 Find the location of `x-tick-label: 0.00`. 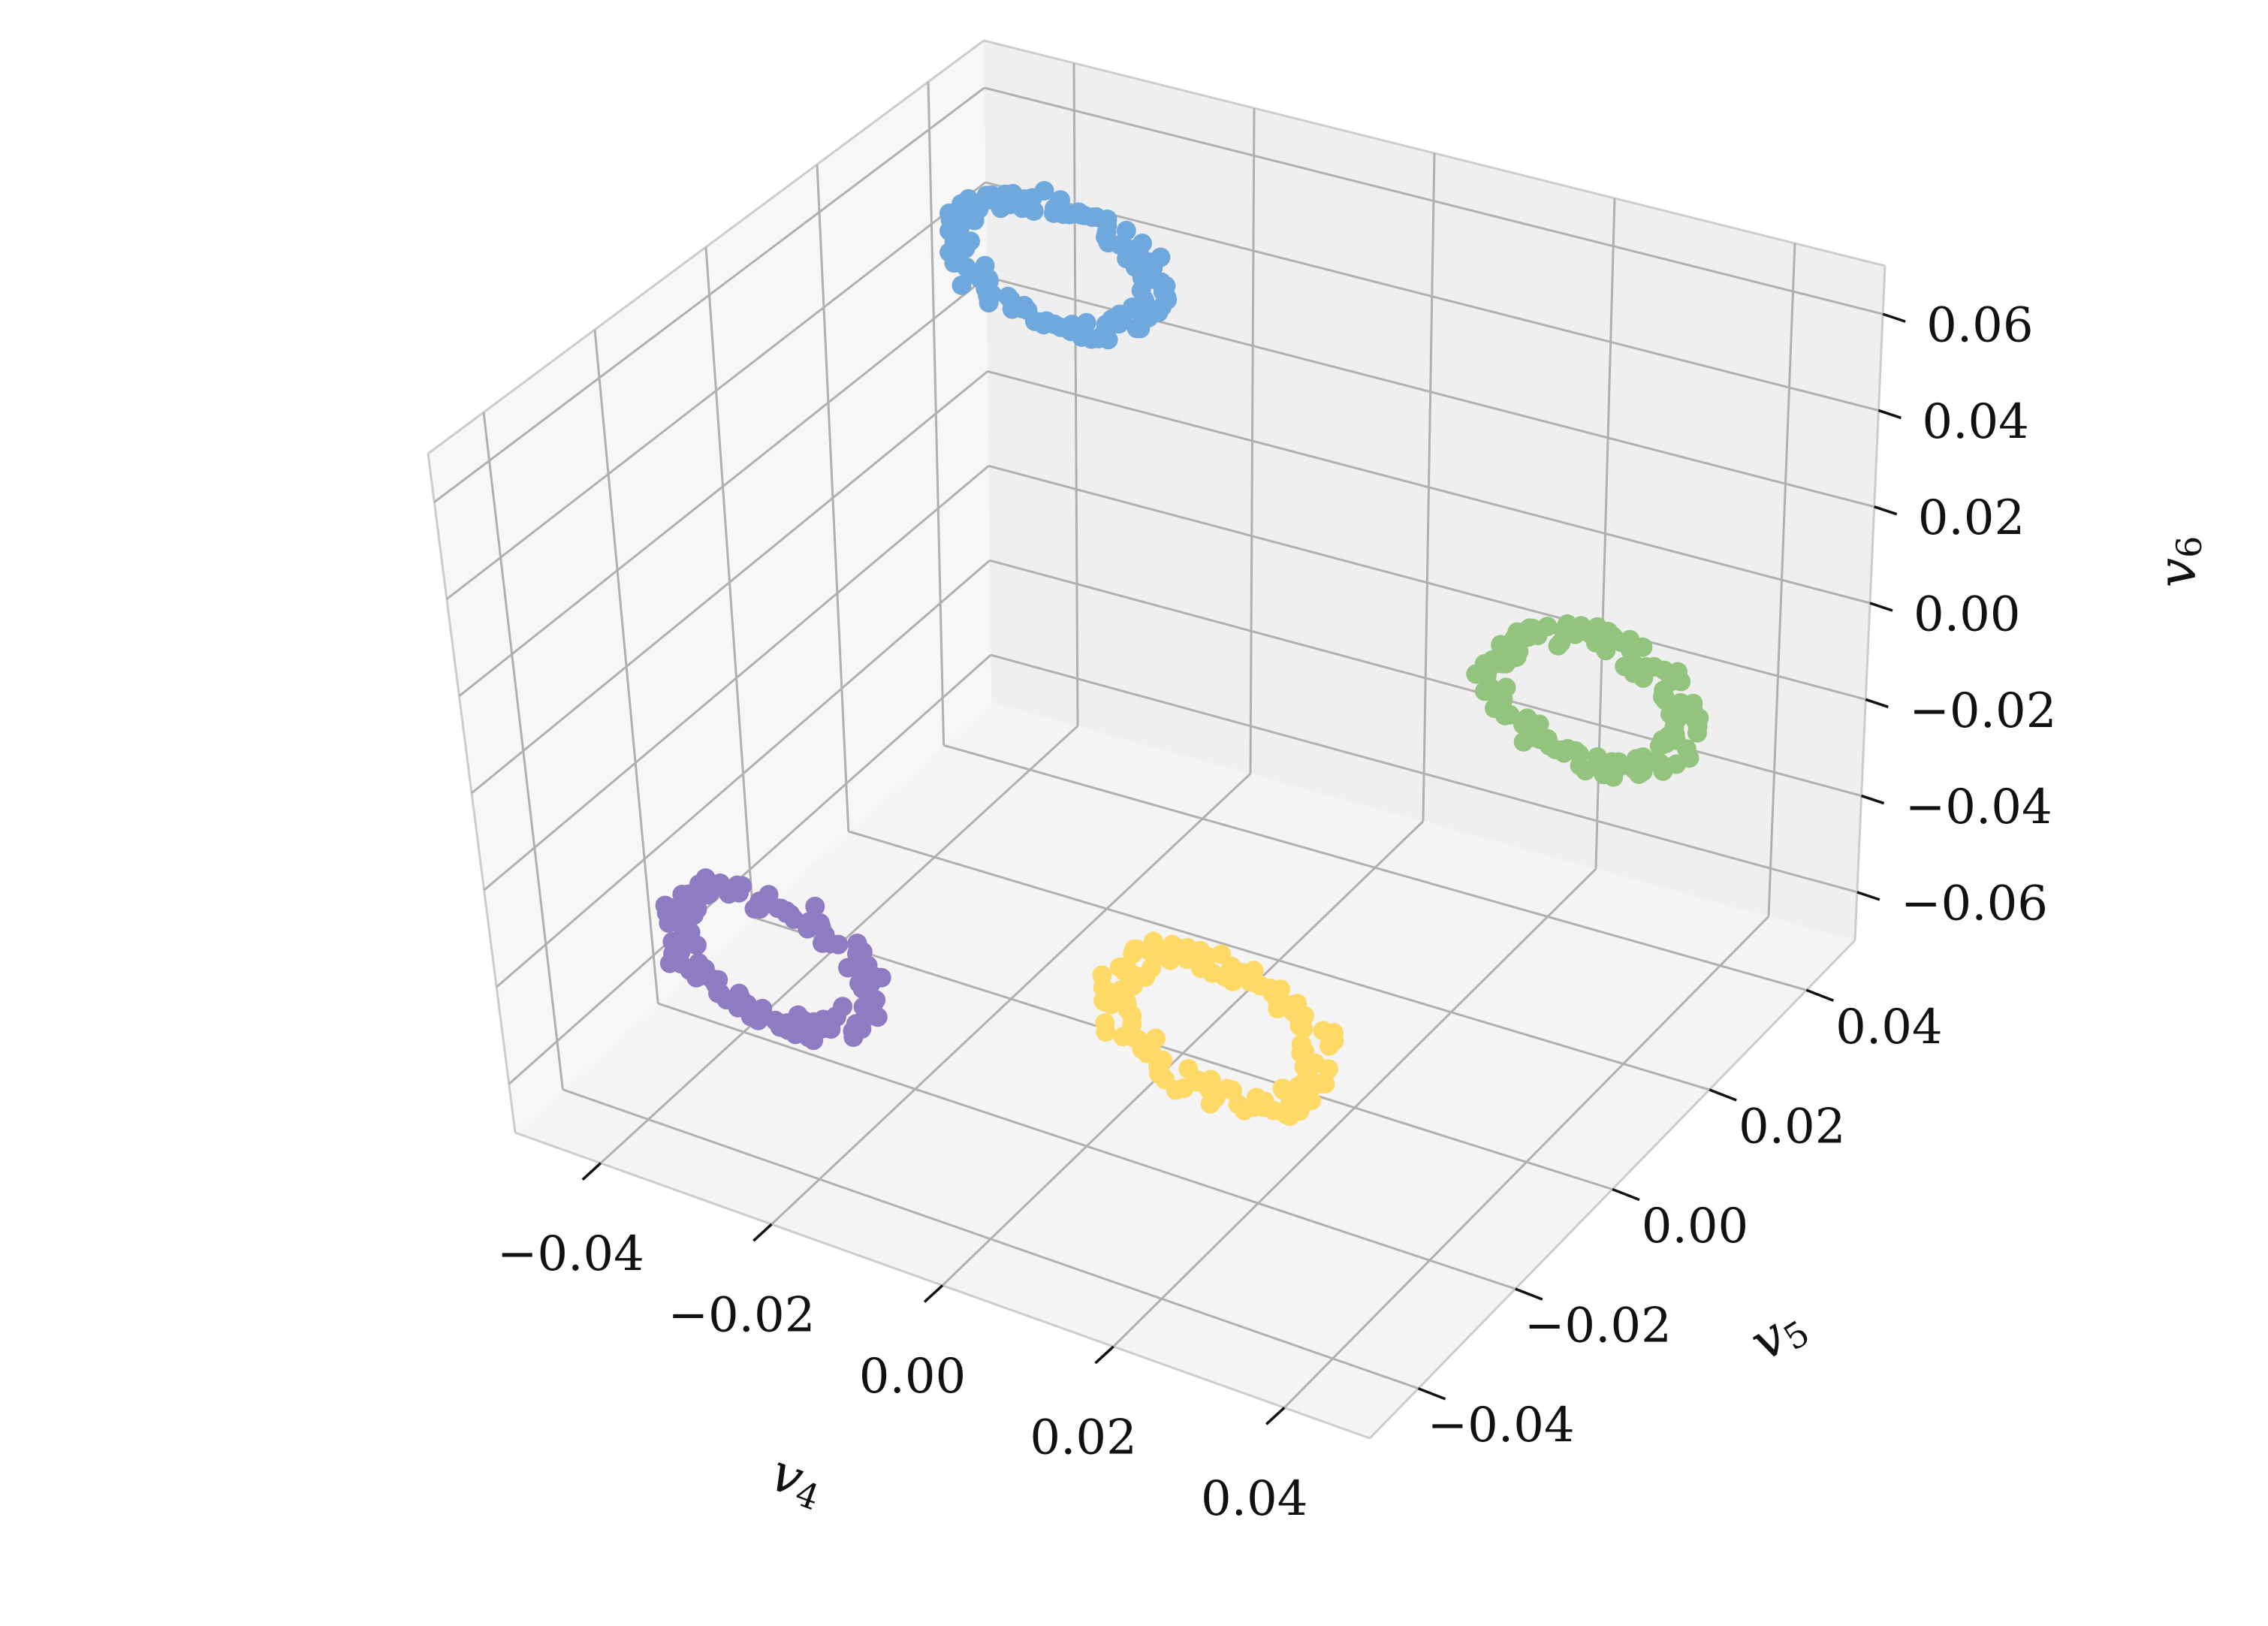

x-tick-label: 0.00 is located at coordinates (913, 1376).